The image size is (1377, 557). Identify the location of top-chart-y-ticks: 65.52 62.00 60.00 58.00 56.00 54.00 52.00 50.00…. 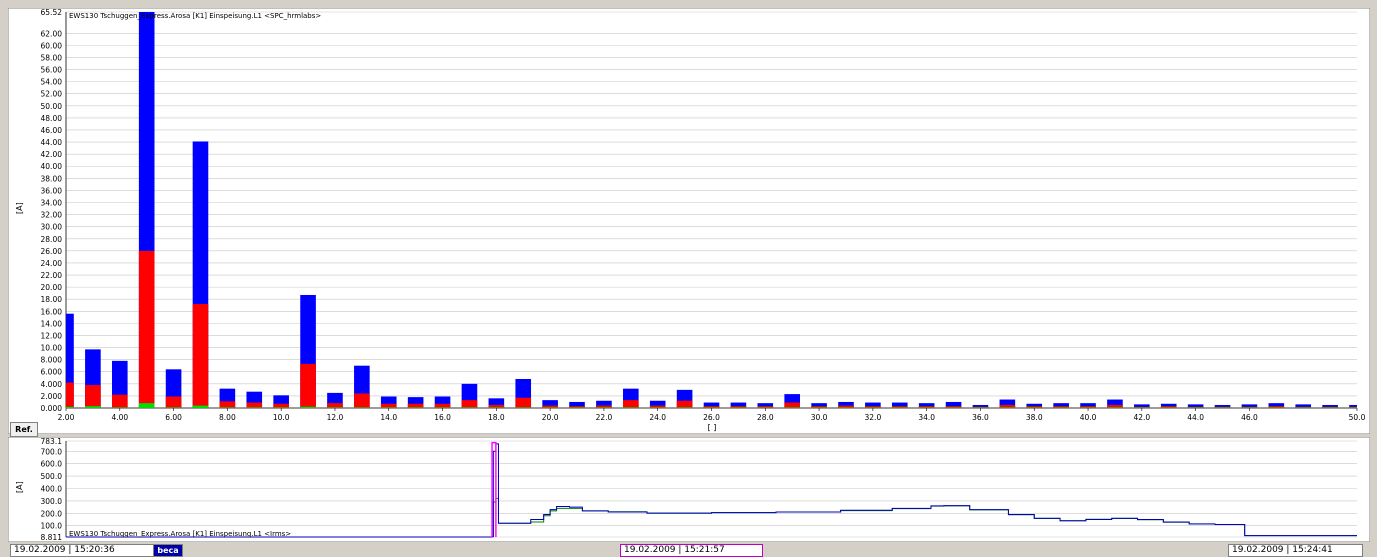
(52, 210).